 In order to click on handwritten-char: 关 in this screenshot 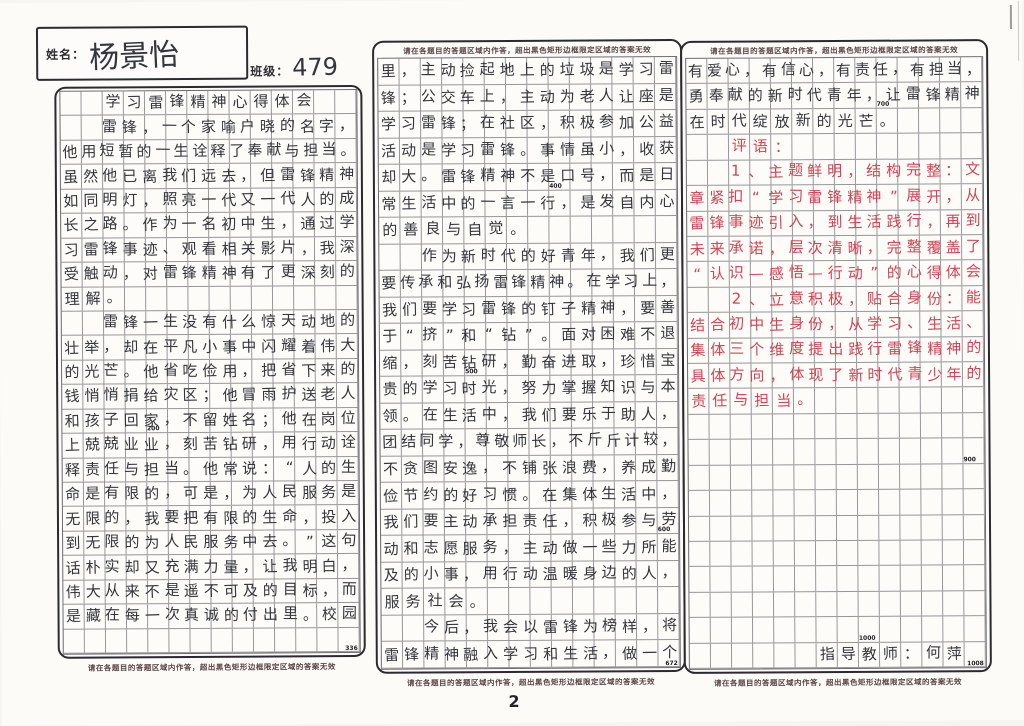, I will do `click(248, 248)`.